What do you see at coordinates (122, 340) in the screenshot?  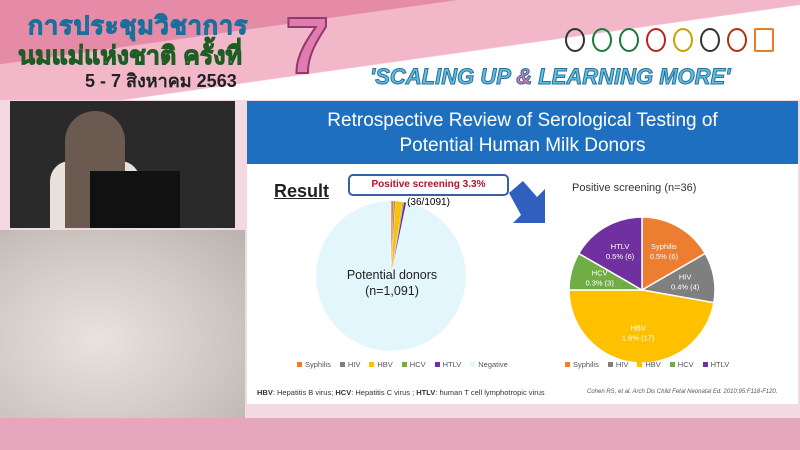 I see `background-photo` at bounding box center [122, 340].